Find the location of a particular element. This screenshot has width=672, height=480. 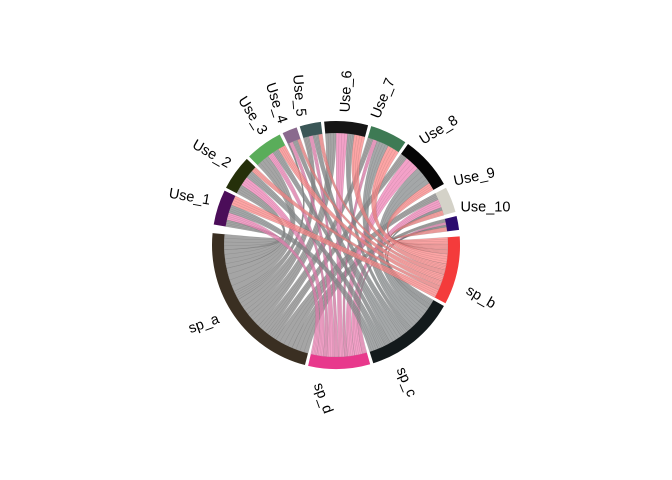

label-sp-c: sp_c is located at coordinates (406, 382).